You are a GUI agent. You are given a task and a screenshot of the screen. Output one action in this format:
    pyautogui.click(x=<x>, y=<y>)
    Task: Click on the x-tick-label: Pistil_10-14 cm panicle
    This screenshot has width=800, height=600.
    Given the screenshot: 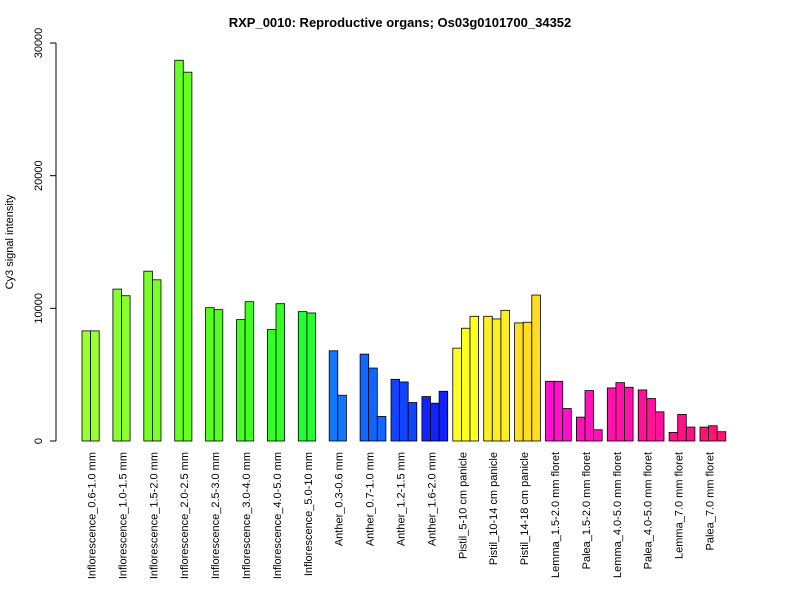 What is the action you would take?
    pyautogui.click(x=494, y=508)
    